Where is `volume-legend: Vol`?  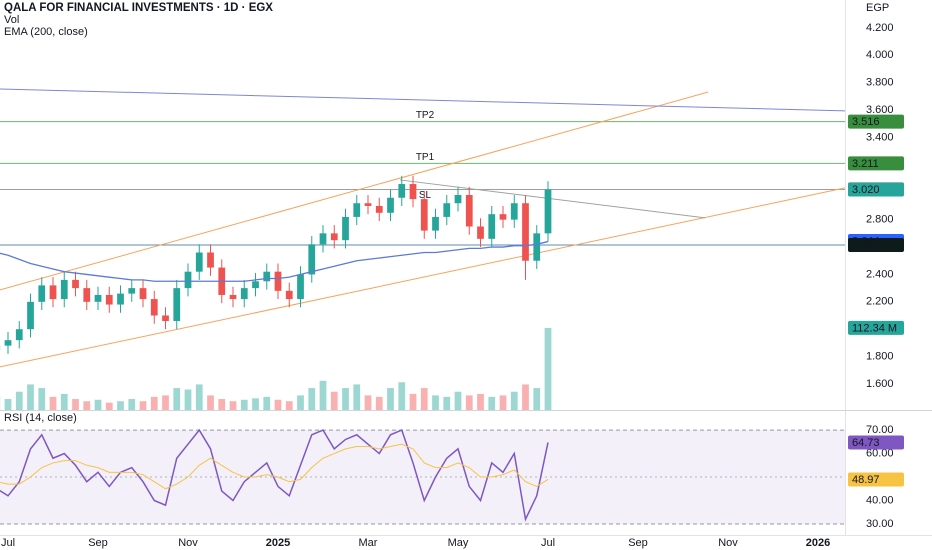 volume-legend: Vol is located at coordinates (11, 20).